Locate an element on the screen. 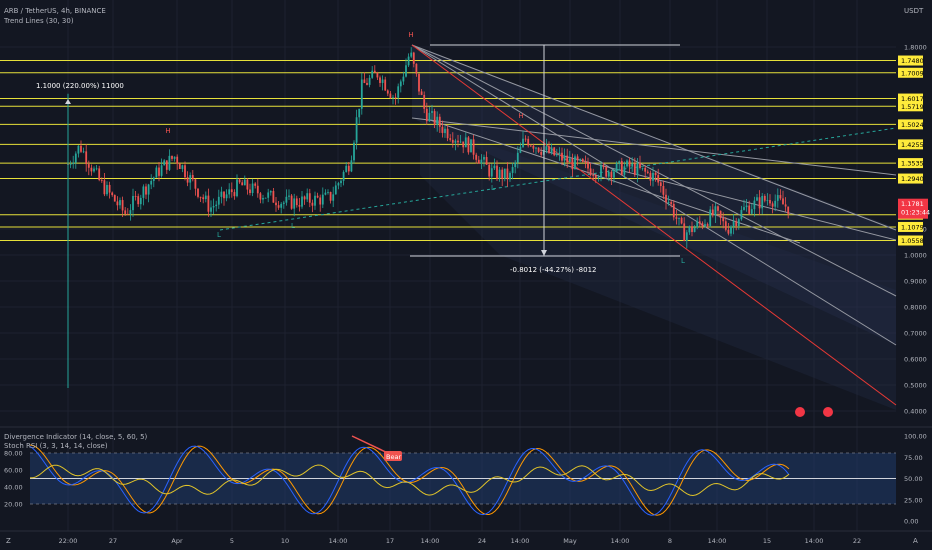  time-tick-label: 15 is located at coordinates (767, 541).